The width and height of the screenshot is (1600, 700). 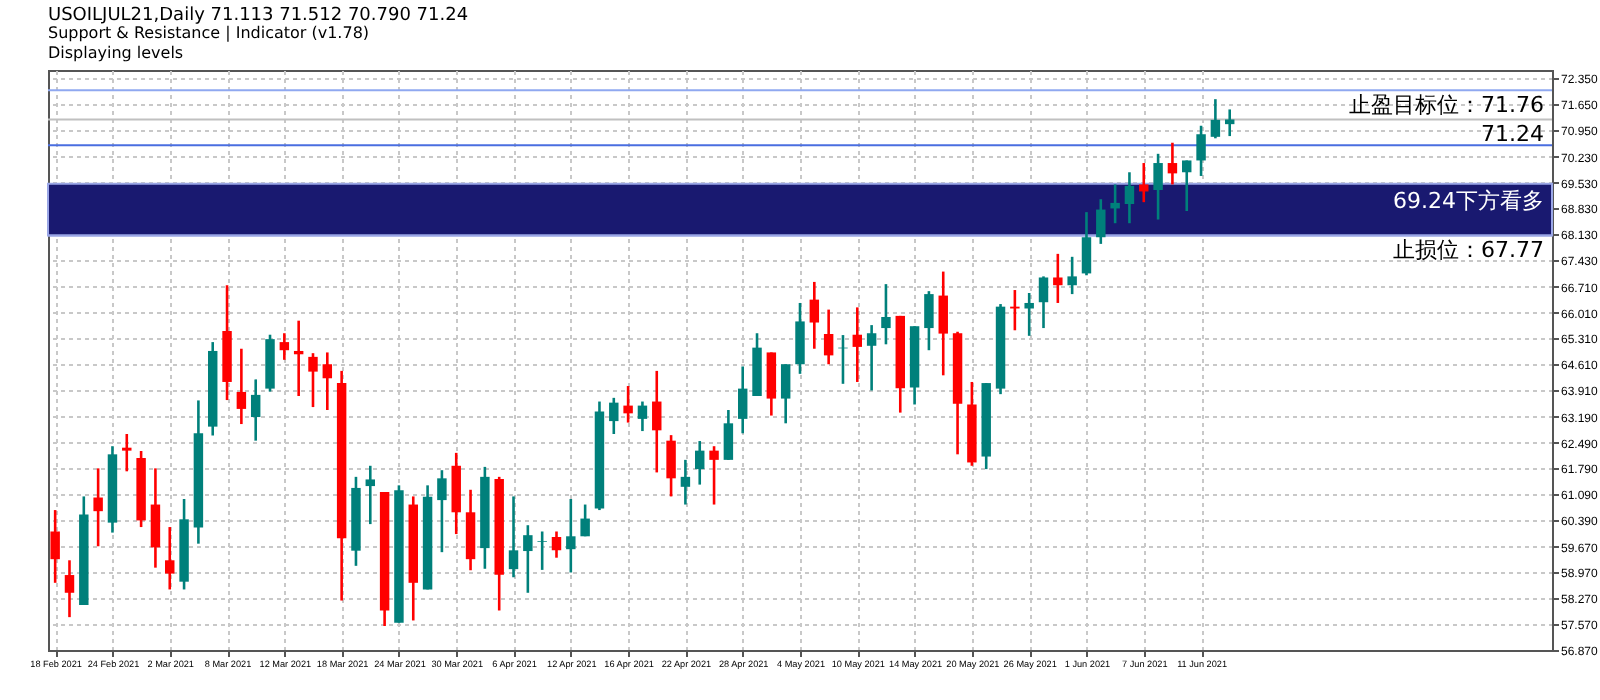 I want to click on ref-line-label: 止盈目标位：71.76, so click(x=1446, y=105).